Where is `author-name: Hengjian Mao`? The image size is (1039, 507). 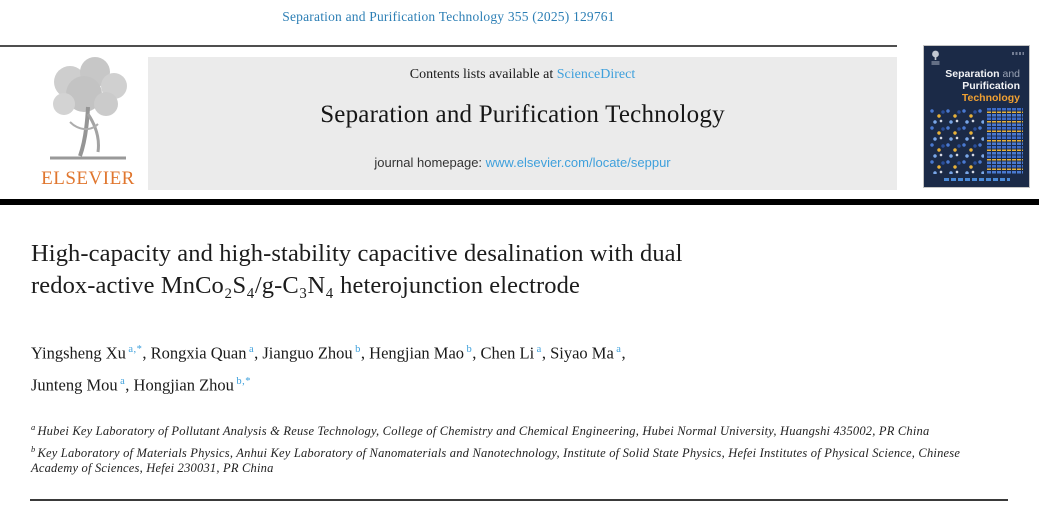 author-name: Hengjian Mao is located at coordinates (417, 353).